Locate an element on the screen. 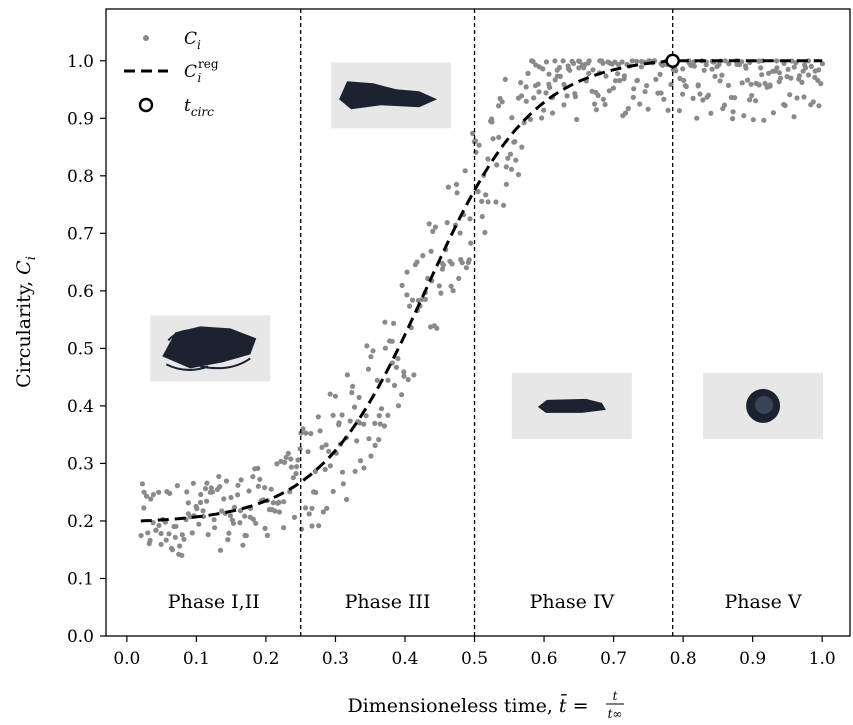  y-tick-label: 0.8 is located at coordinates (80, 177).